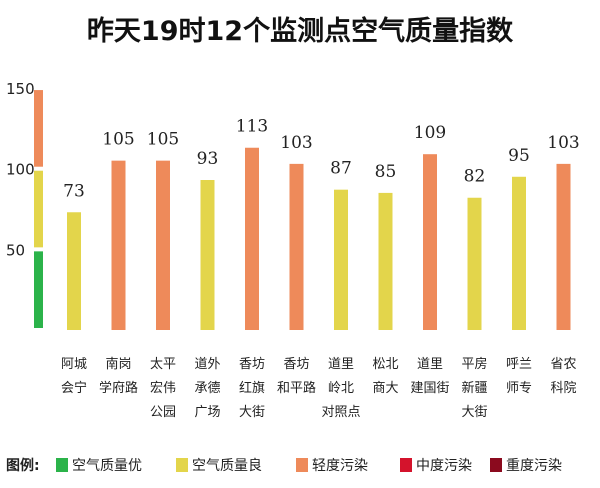 The height and width of the screenshot is (488, 600). Describe the element at coordinates (340, 466) in the screenshot. I see `legend-label: 轻度污染` at that location.